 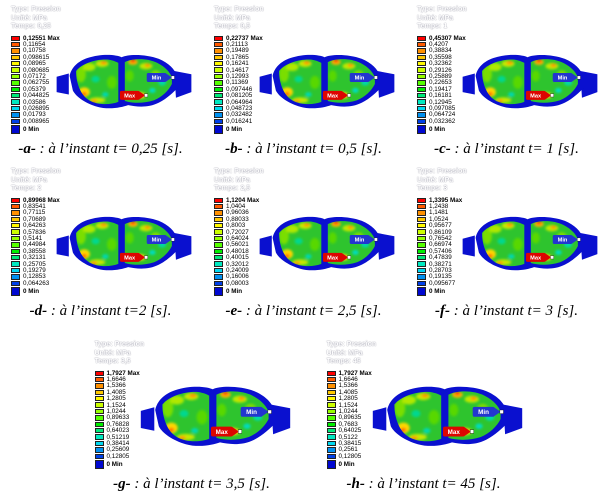 What do you see at coordinates (236, 226) in the screenshot?
I see `legend-value: 0,8003` at bounding box center [236, 226].